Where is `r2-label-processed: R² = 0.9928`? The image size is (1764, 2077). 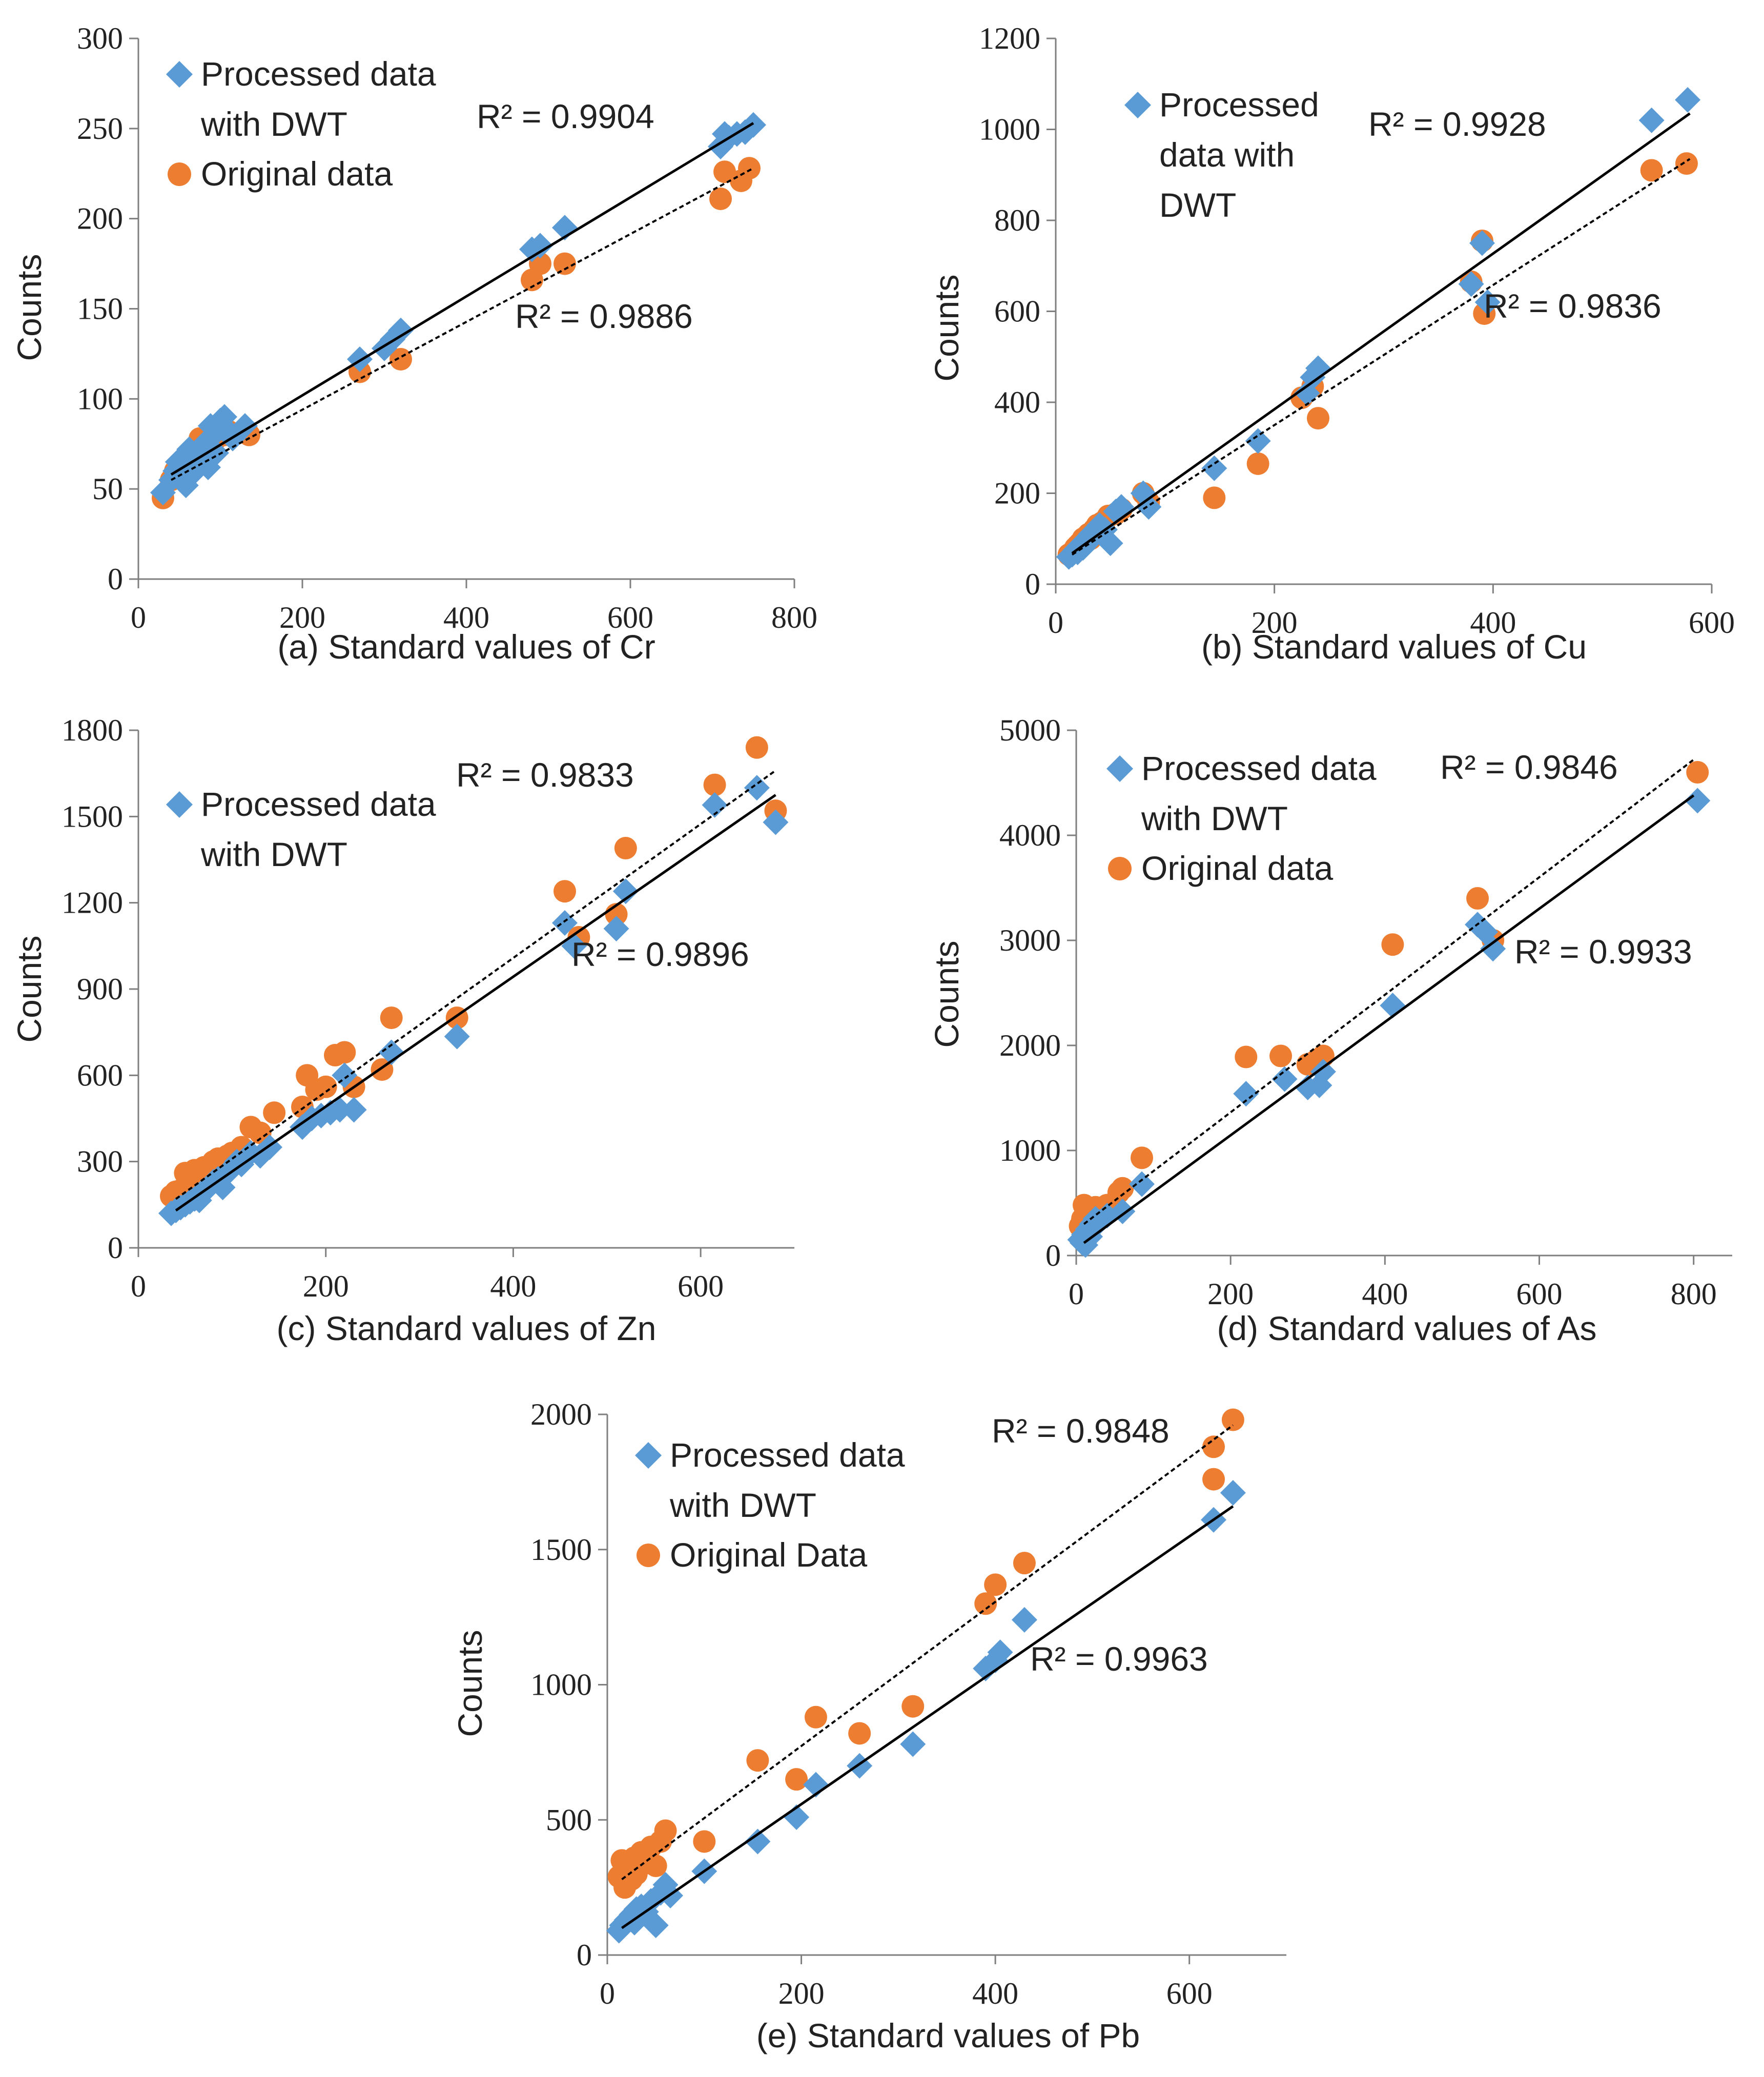
r2-label-processed: R² = 0.9928 is located at coordinates (1457, 124).